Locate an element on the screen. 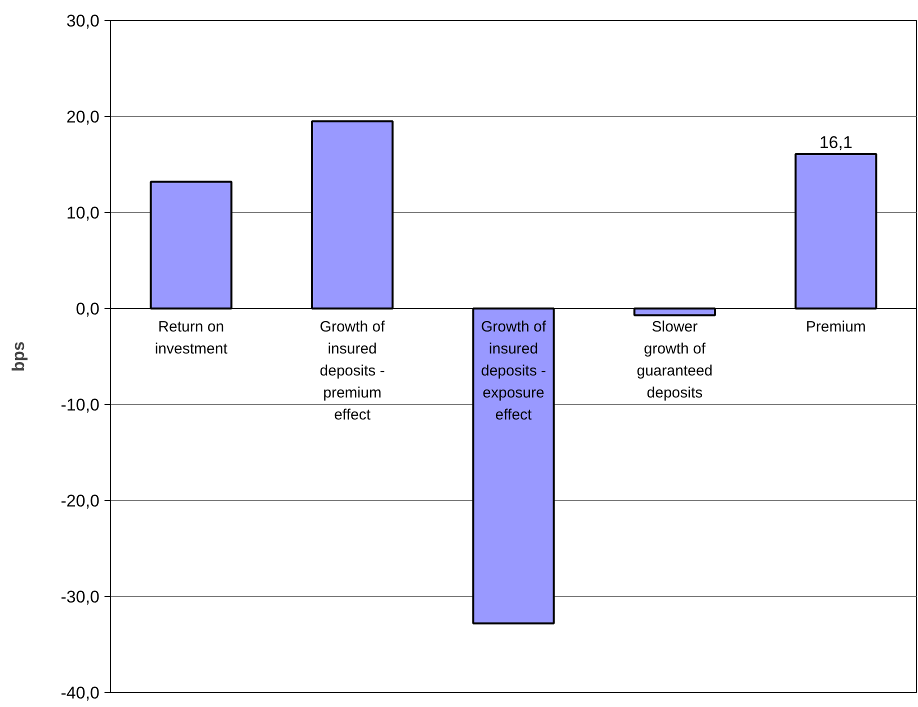 This screenshot has width=918, height=707. x-tick-label: Growth of insured deposits - exposure effect is located at coordinates (513, 371).